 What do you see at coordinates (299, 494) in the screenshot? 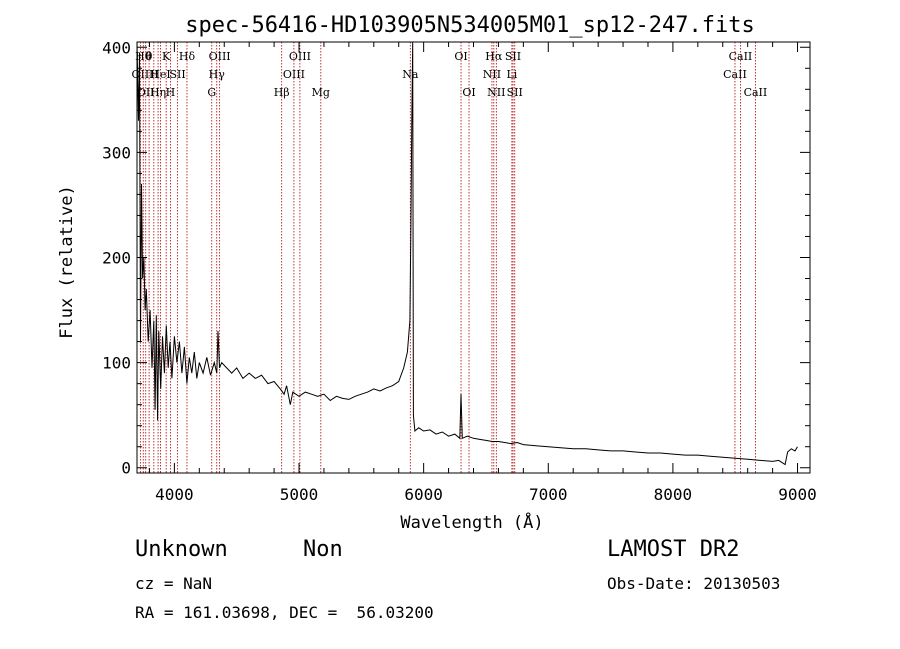
I see `x-tick-label: 5000` at bounding box center [299, 494].